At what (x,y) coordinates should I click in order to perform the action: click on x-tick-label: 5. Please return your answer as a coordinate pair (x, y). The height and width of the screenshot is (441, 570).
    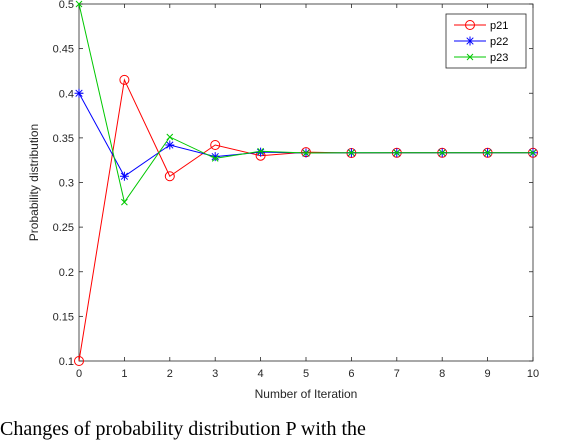
    Looking at the image, I should click on (306, 374).